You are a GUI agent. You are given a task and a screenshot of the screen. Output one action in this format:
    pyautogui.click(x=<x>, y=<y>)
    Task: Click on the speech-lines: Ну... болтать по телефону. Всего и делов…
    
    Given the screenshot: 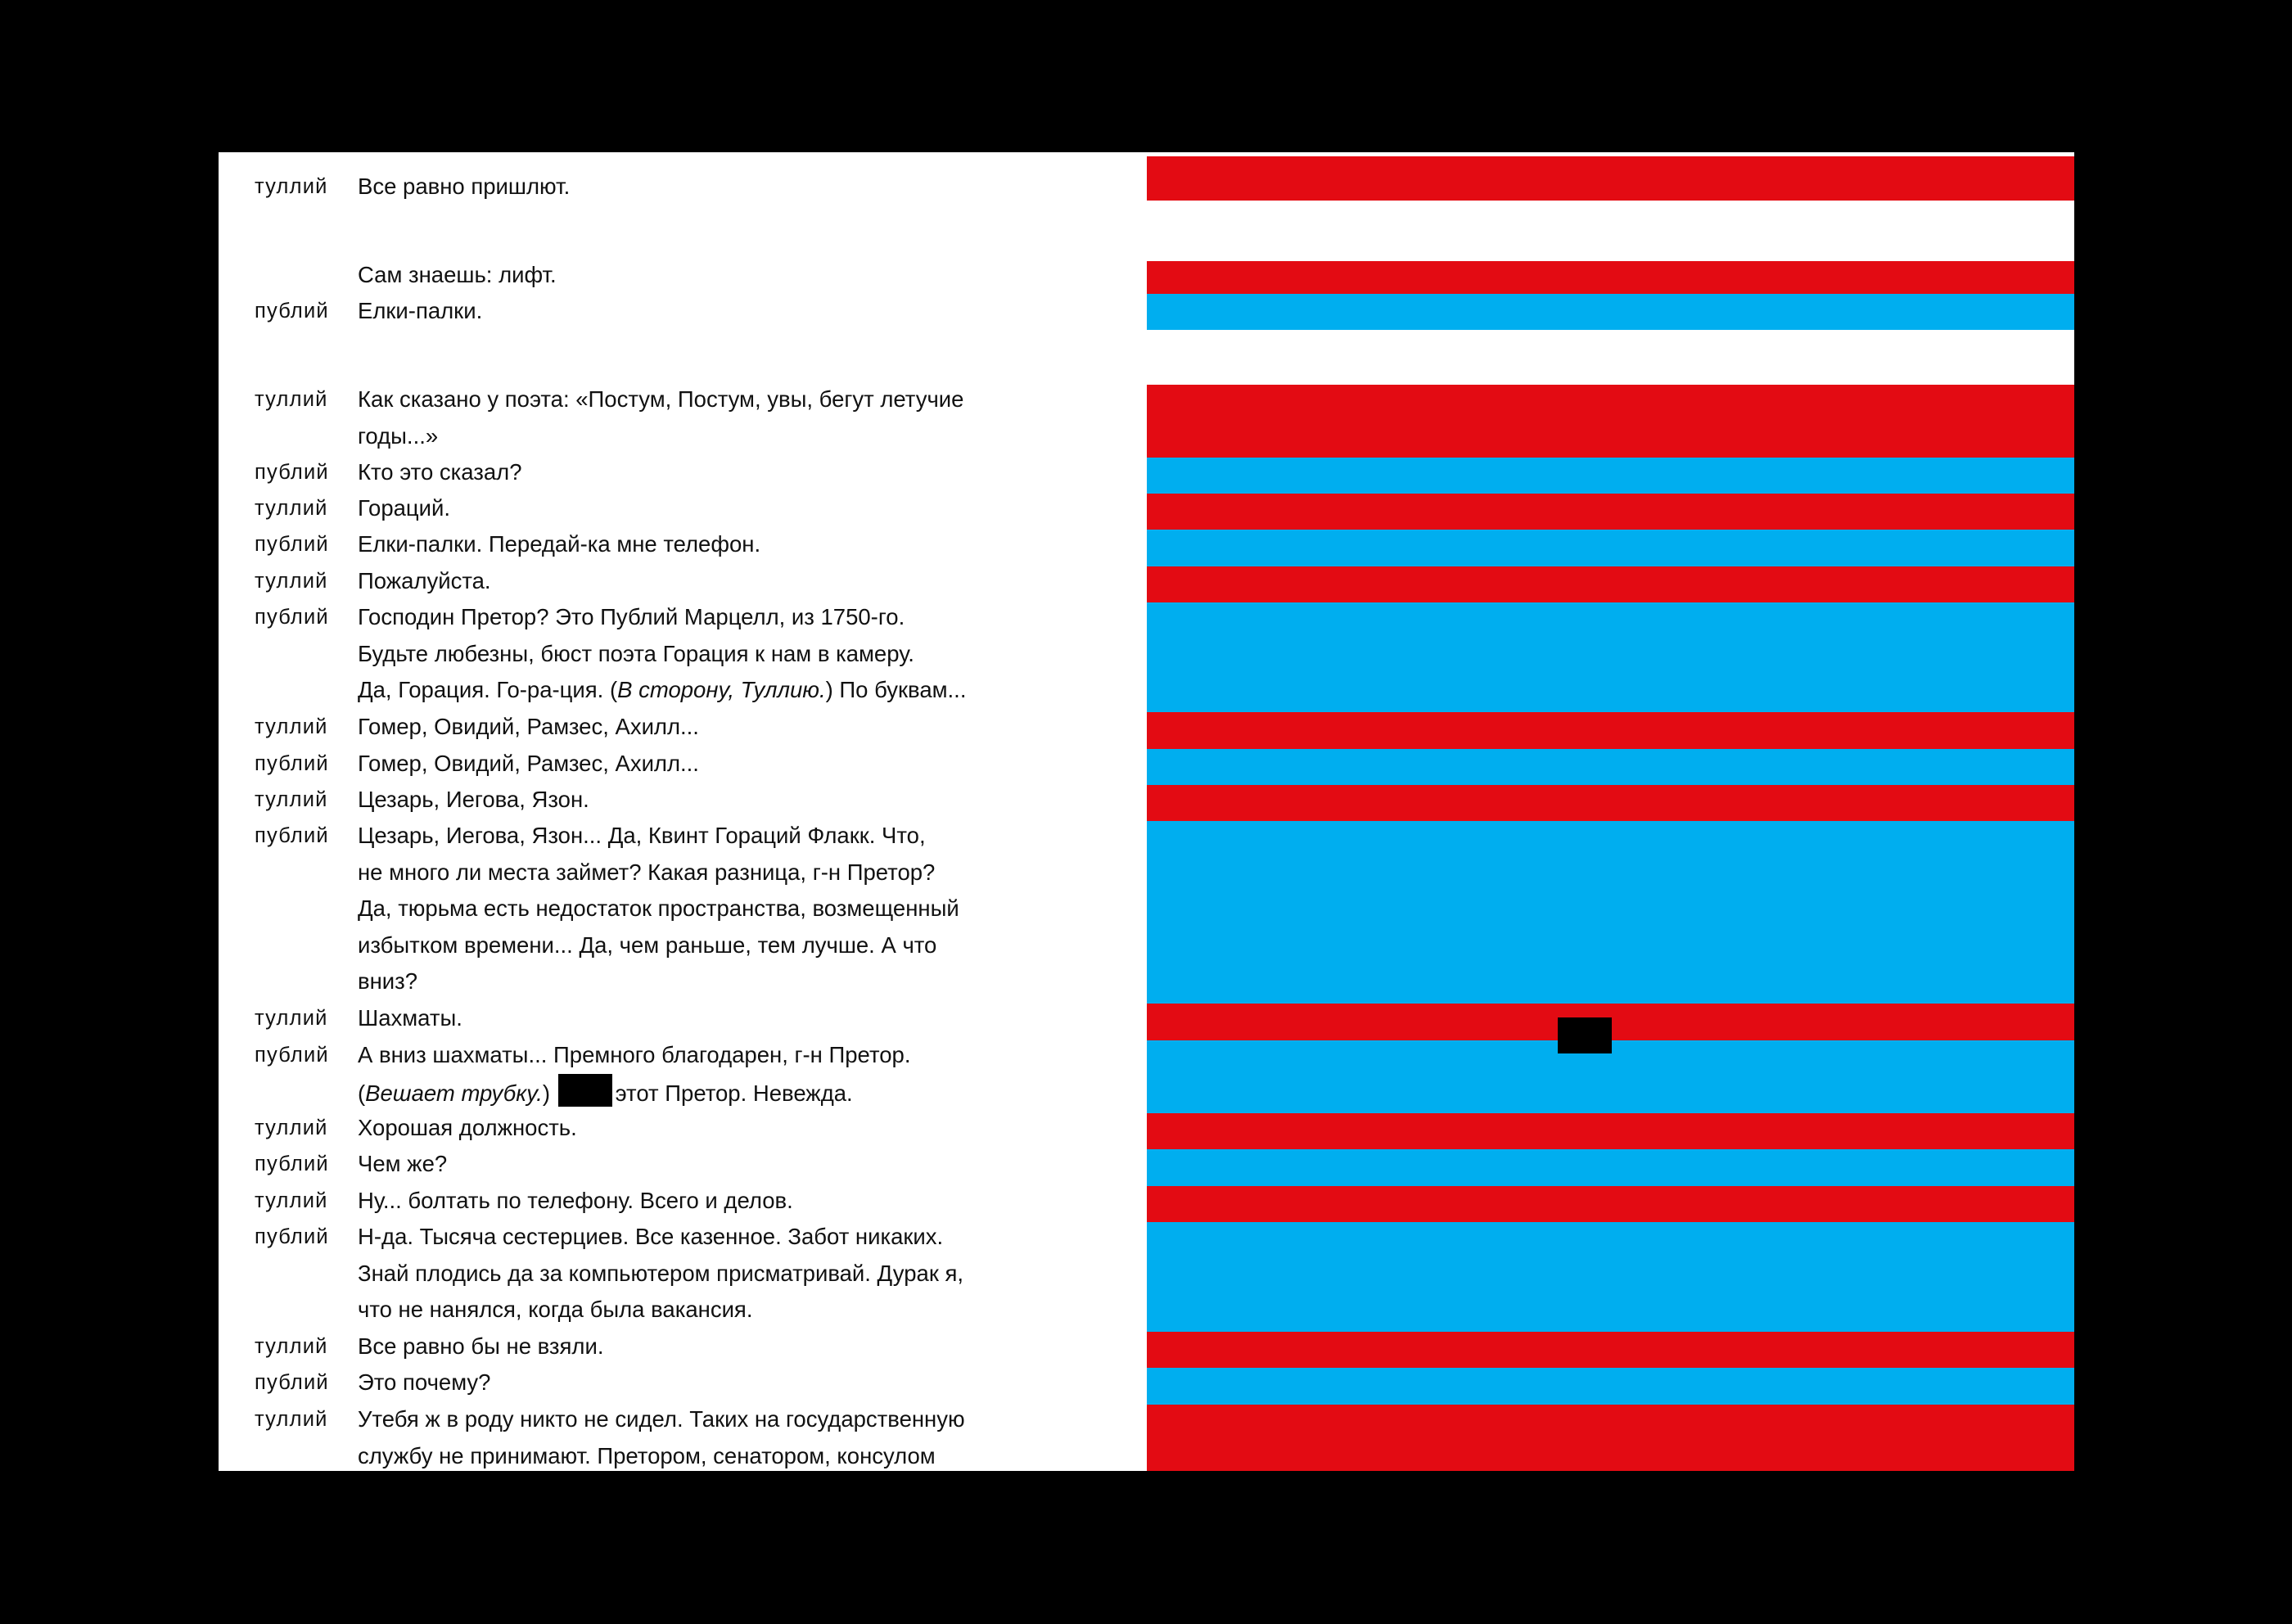 What is the action you would take?
    pyautogui.click(x=734, y=1201)
    